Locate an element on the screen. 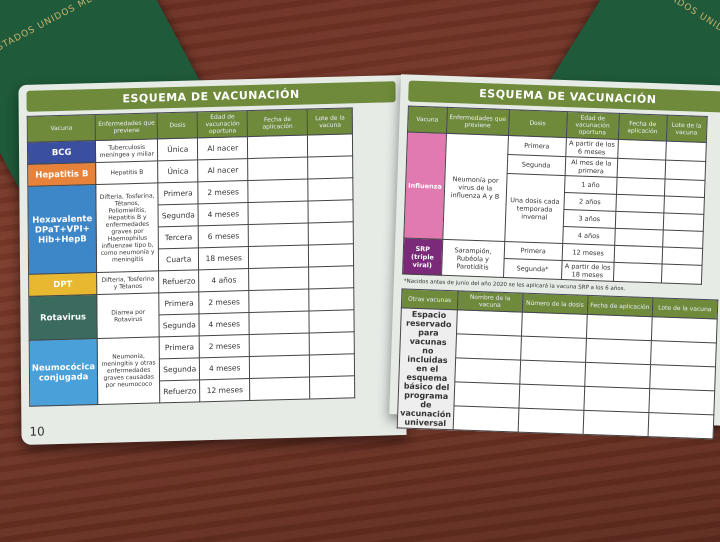 Image resolution: width=720 pixels, height=542 pixels. passport-right-text: ESTADOS UNIDOS MEXICANOS is located at coordinates (686, 39).